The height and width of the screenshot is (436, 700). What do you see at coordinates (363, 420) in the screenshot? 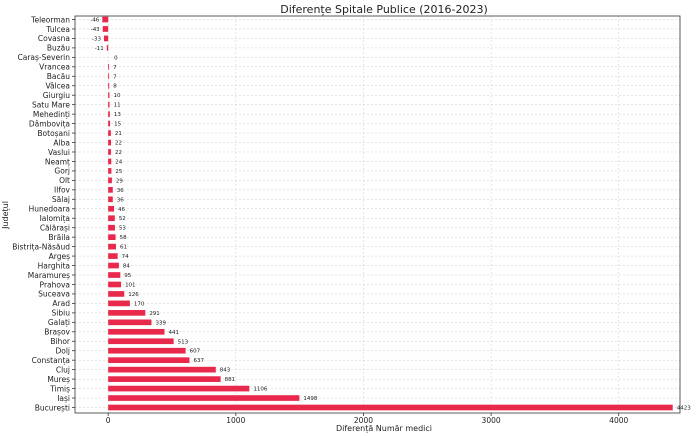
I see `x-tick-label: 2000` at bounding box center [363, 420].